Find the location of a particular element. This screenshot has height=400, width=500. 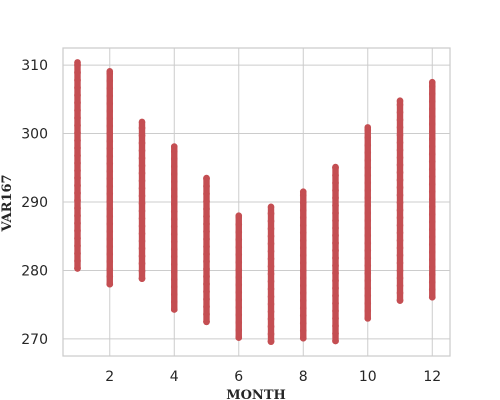

point-stack is located at coordinates (206, 250).